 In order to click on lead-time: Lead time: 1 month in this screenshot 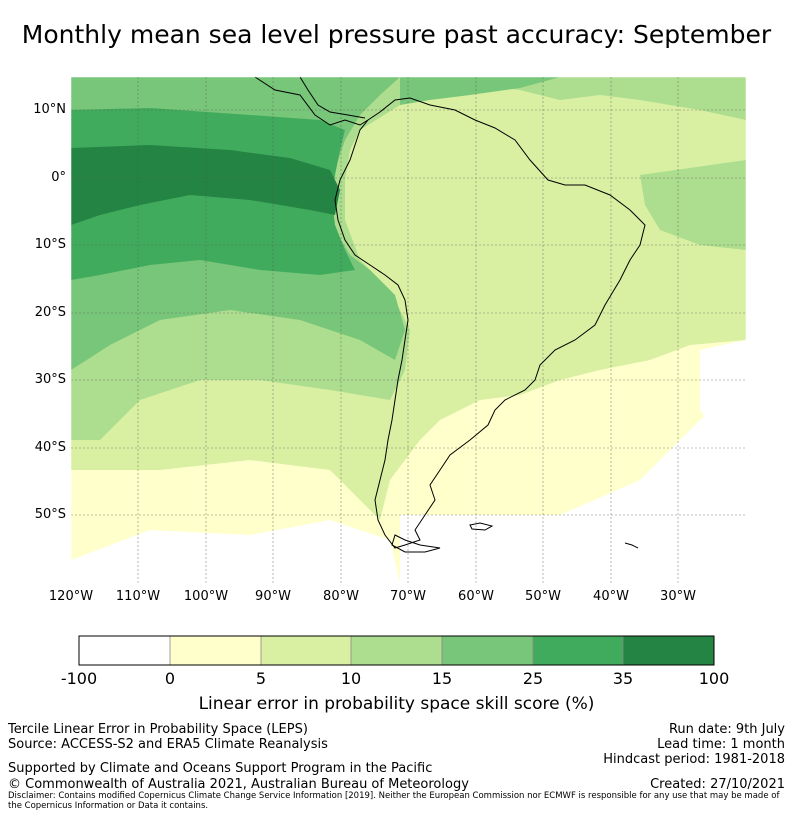, I will do `click(721, 744)`.